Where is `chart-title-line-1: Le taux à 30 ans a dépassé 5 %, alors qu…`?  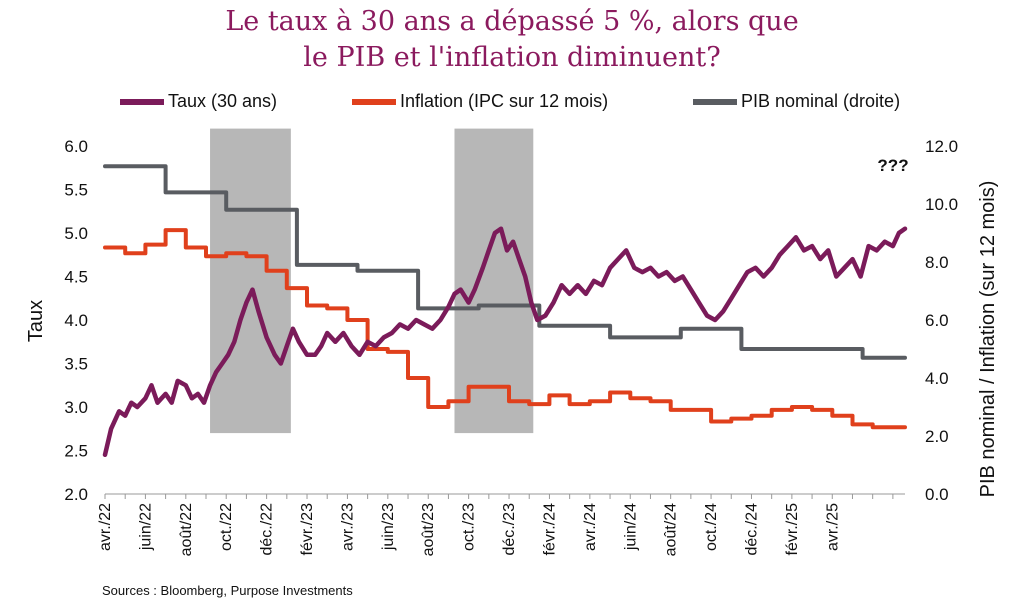
chart-title-line-1: Le taux à 30 ans a dépassé 5 %, alors qu… is located at coordinates (512, 21).